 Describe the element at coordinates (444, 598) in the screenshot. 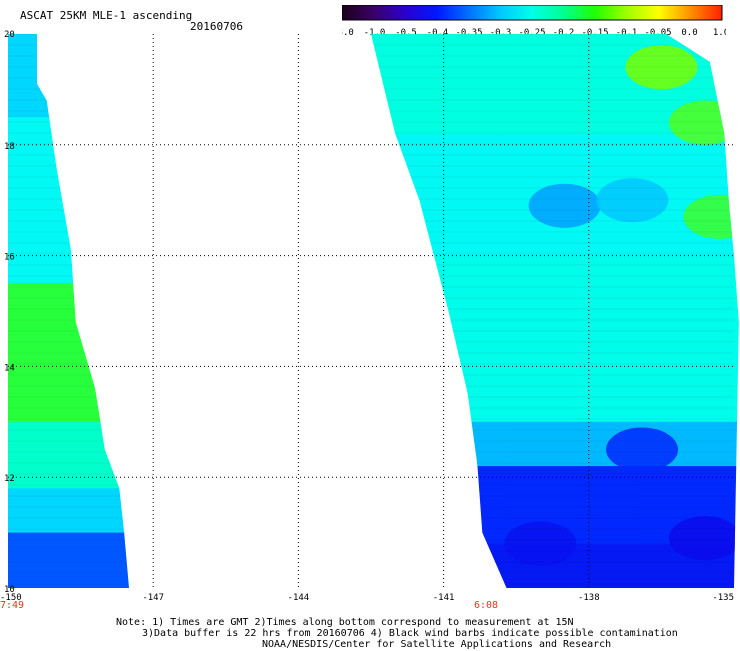

I see `lon-tick-label: -141` at that location.